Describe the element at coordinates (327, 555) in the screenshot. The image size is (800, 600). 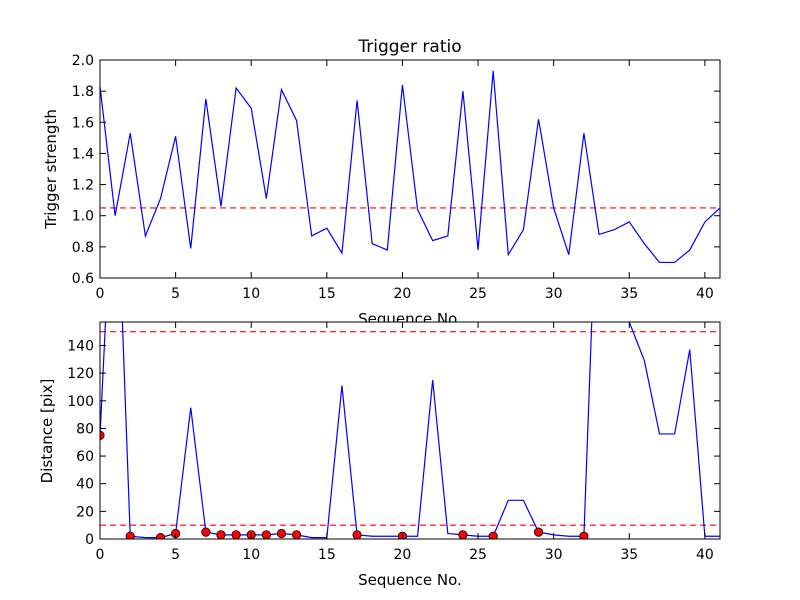
I see `bottom-x-tick-label: 15` at that location.